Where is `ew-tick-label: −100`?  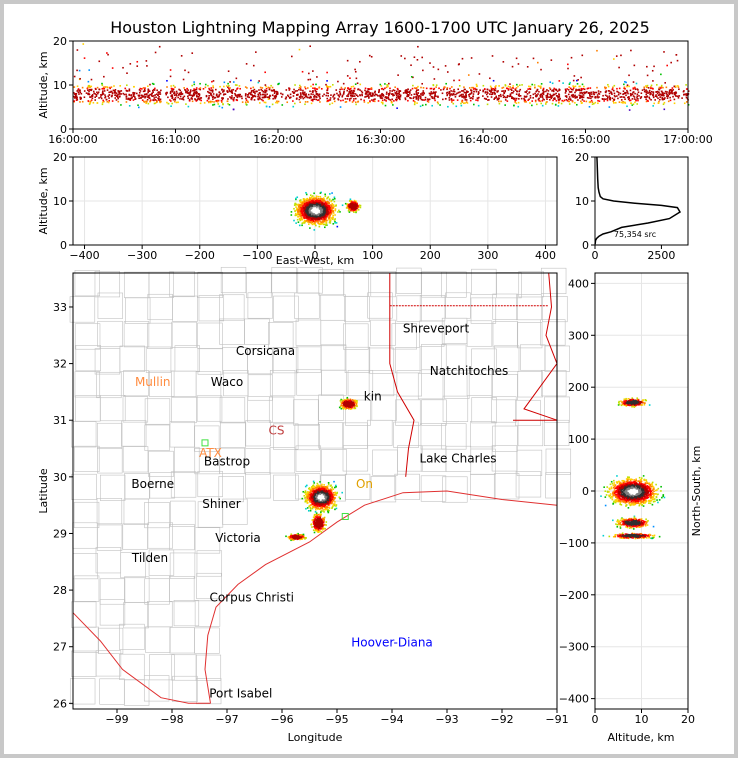
ew-tick-label: −100 is located at coordinates (257, 255).